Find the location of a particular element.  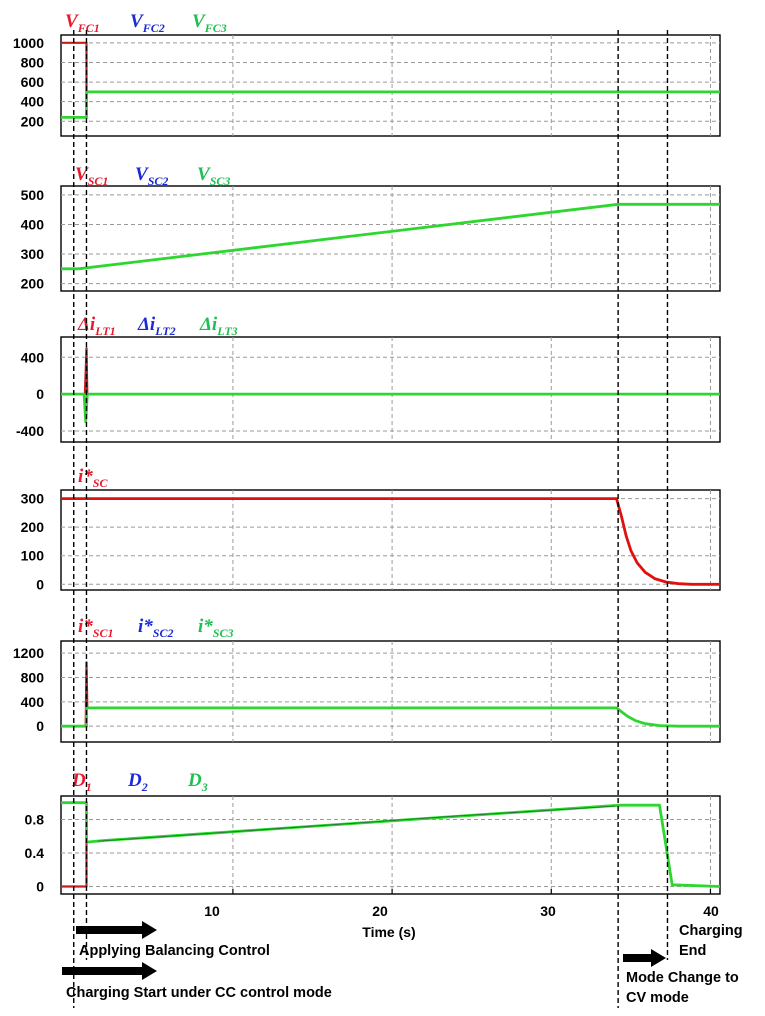

panel-vsc: 500 400 300 200 VSC1 VSC2 VSC3 is located at coordinates (371, 228).